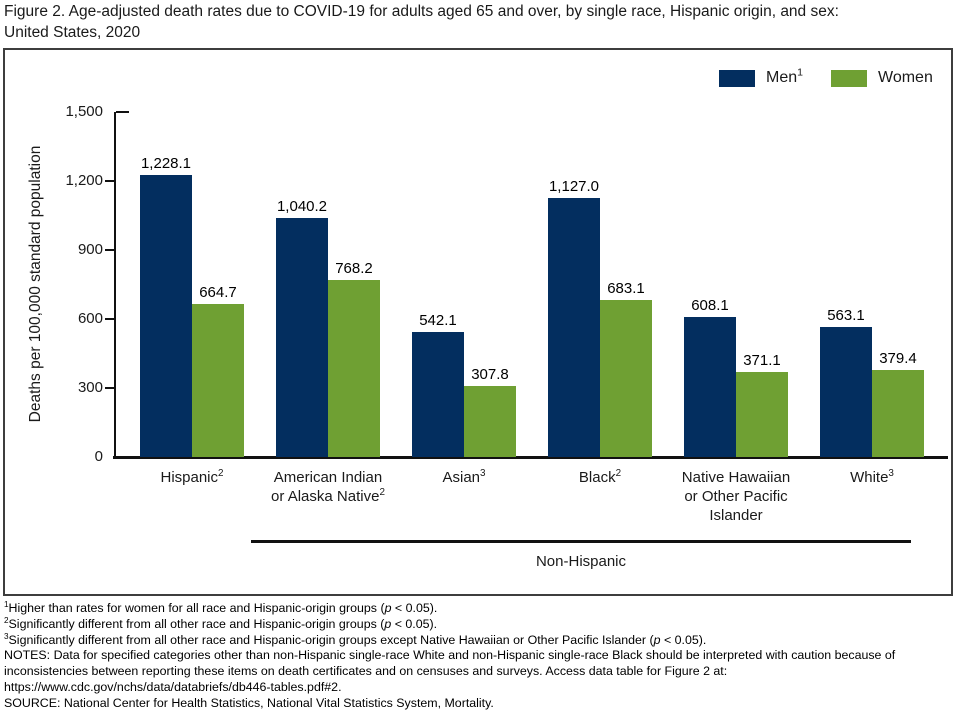 This screenshot has width=960, height=720. What do you see at coordinates (530, 457) in the screenshot?
I see `x-axis-baseline` at bounding box center [530, 457].